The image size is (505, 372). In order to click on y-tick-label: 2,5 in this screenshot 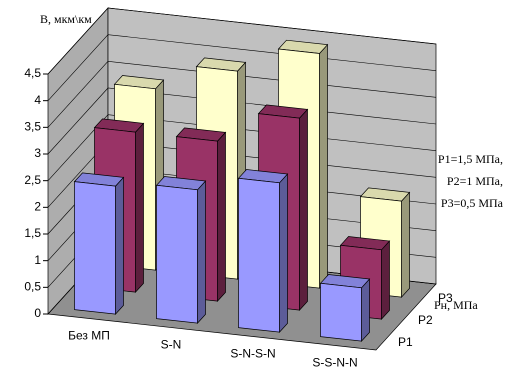, I will do `click(32, 180)`.